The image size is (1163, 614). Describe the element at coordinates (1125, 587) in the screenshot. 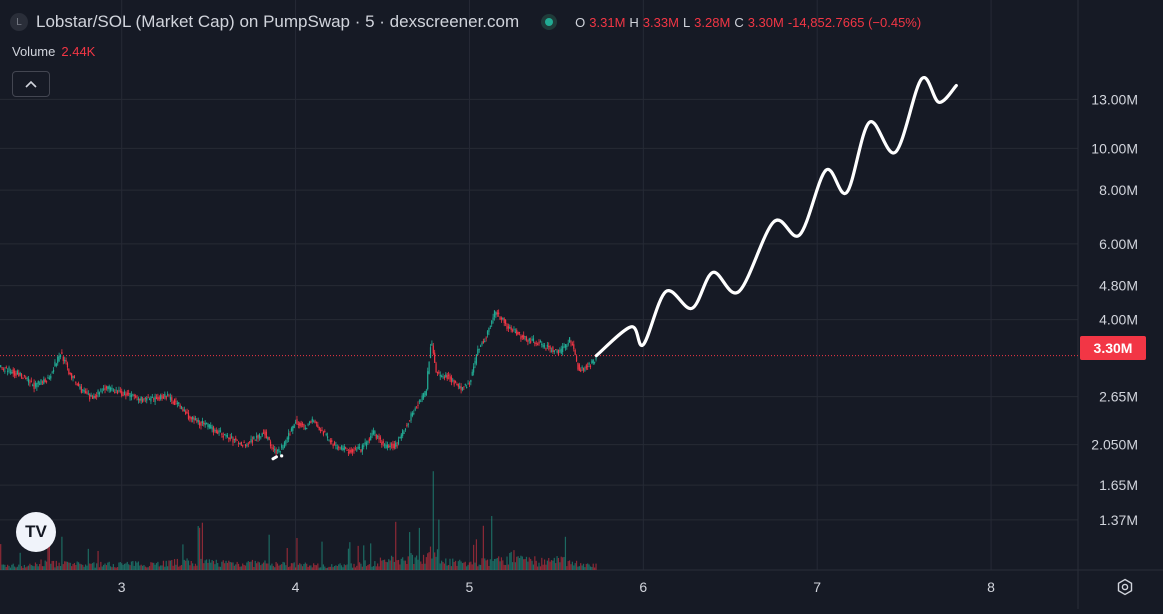

I see `settings-button` at that location.